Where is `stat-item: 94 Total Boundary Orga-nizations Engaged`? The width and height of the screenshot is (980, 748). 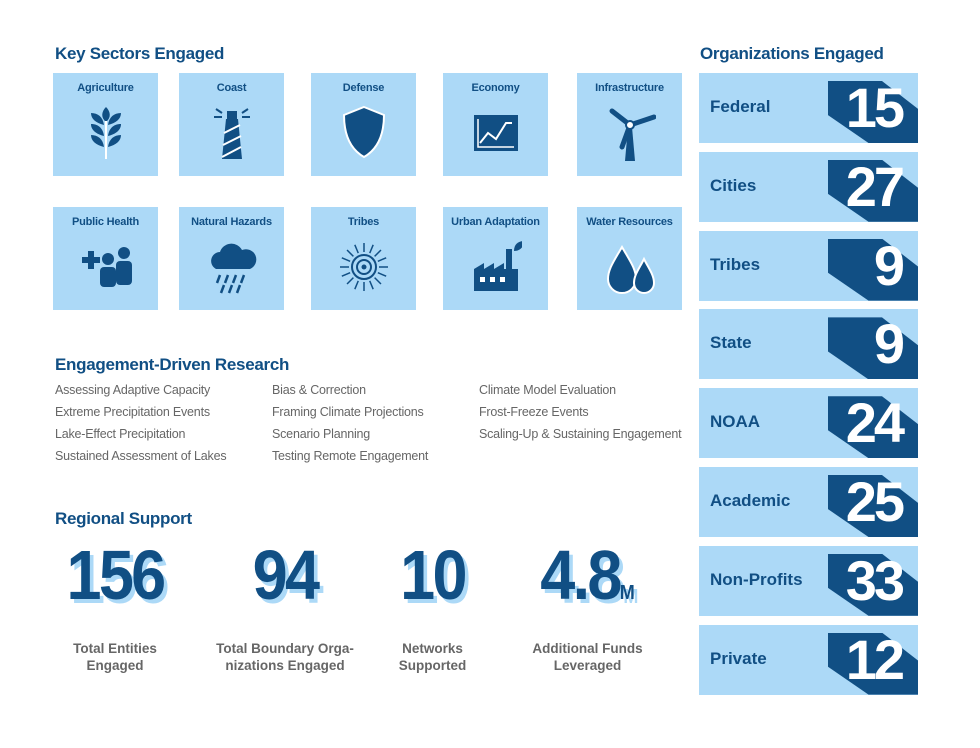 stat-item: 94 Total Boundary Orga-nizations Engaged is located at coordinates (285, 607).